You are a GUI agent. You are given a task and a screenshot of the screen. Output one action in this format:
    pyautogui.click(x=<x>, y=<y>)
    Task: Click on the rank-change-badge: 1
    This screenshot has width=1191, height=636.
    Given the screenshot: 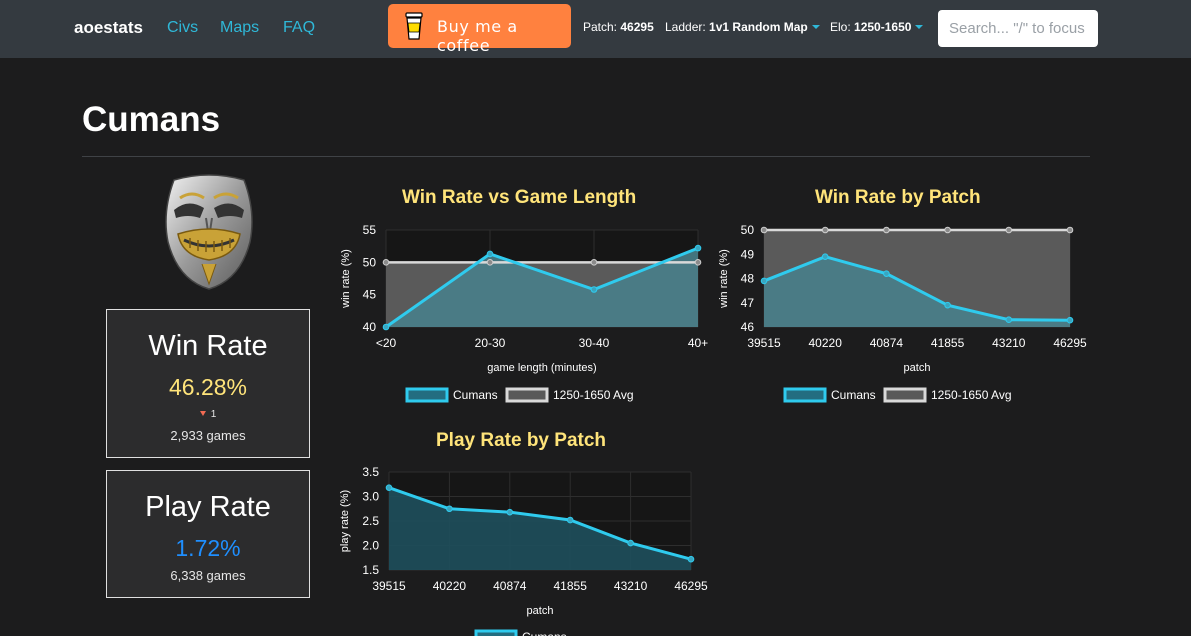 What is the action you would take?
    pyautogui.click(x=208, y=414)
    